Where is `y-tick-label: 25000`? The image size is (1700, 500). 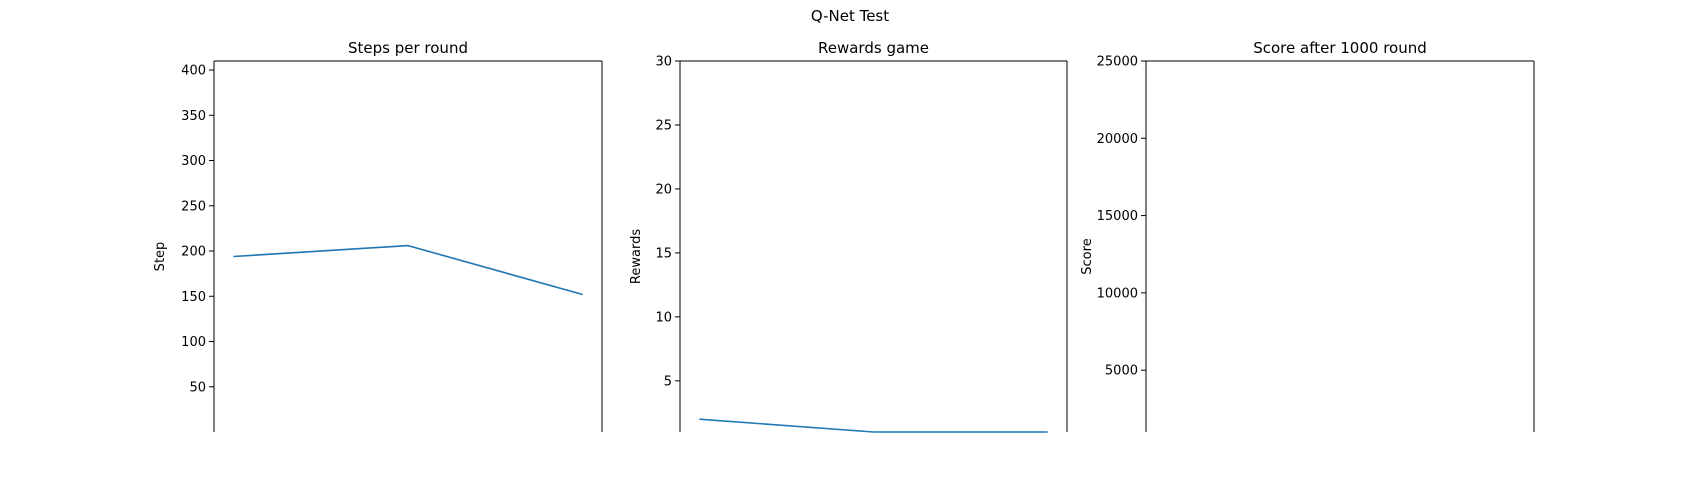 y-tick-label: 25000 is located at coordinates (1117, 62).